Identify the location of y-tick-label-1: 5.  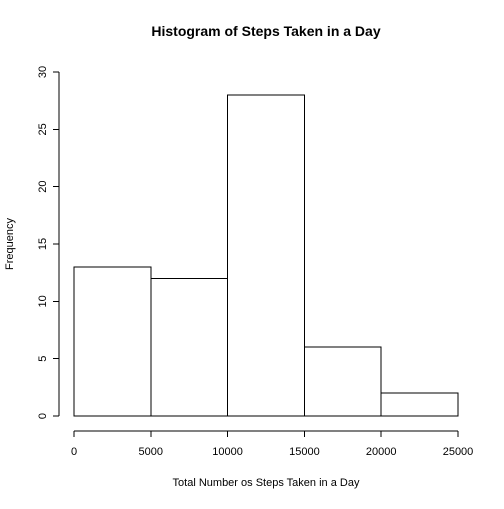
(43, 359).